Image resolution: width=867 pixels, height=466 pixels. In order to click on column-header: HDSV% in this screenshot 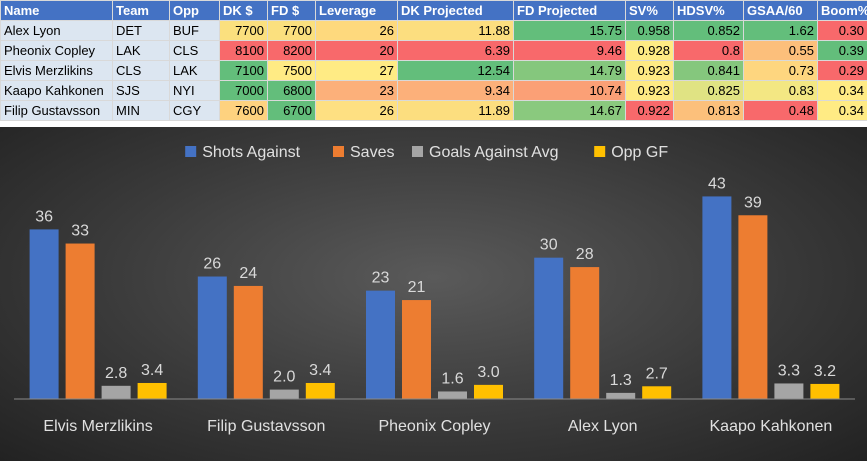, I will do `click(709, 11)`.